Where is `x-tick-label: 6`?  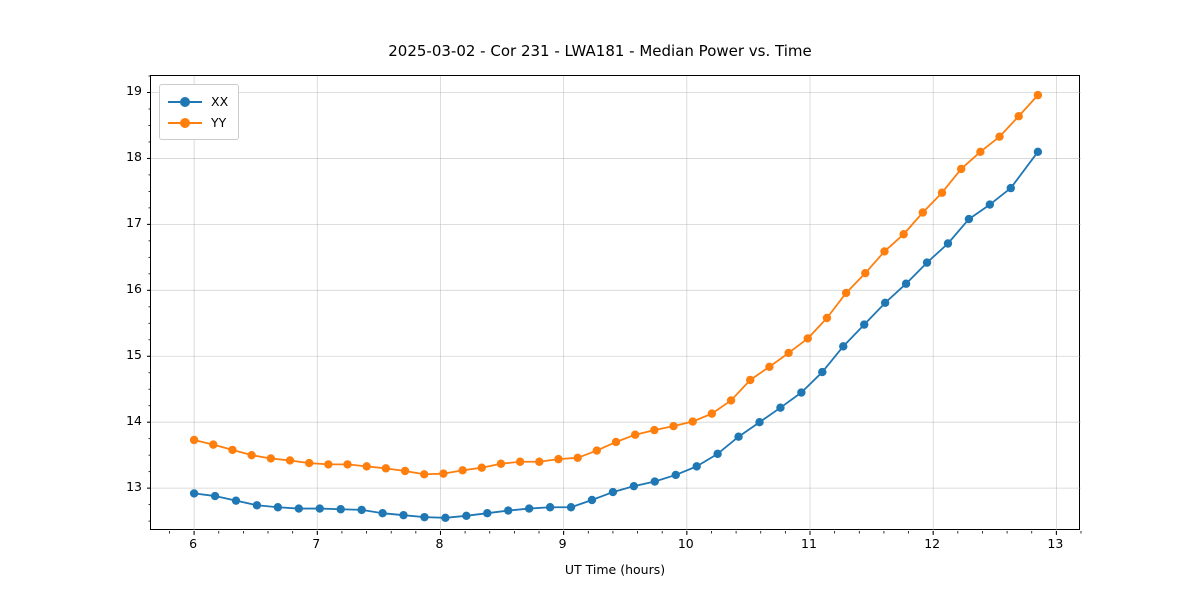
x-tick-label: 6 is located at coordinates (193, 543).